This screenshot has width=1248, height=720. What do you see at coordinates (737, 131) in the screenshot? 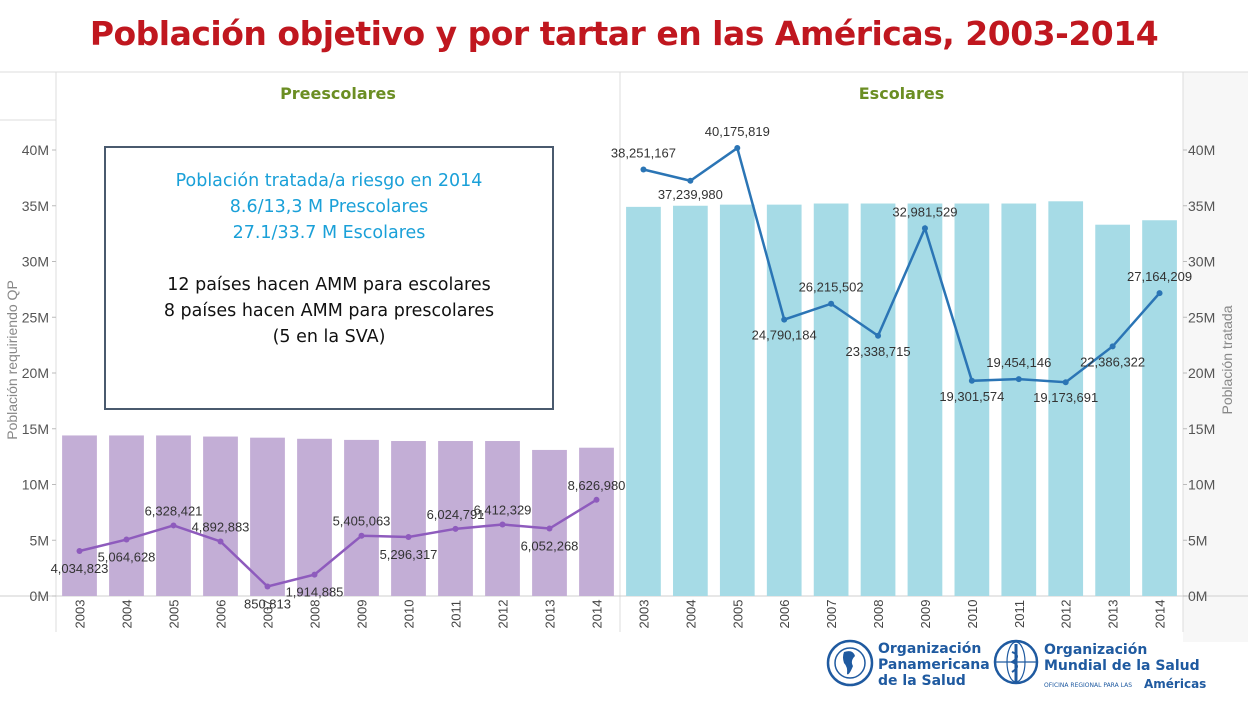
I see `escolar-data-label: 40,175,819` at bounding box center [737, 131].